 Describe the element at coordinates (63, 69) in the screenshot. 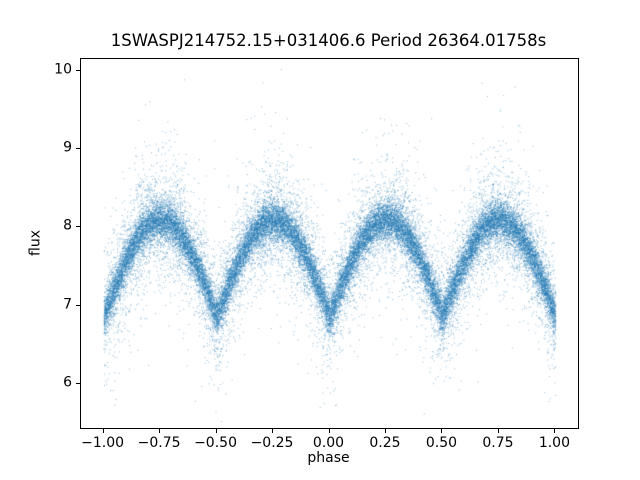

I see `y-tick-label: 10` at that location.